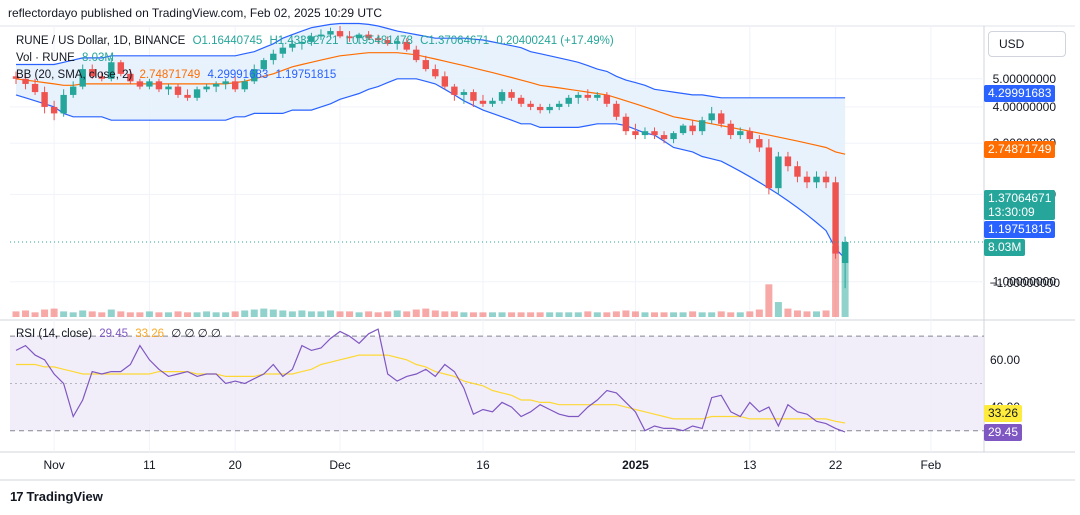 The width and height of the screenshot is (1080, 515). I want to click on volume-label: Vol · RUNE, so click(45, 58).